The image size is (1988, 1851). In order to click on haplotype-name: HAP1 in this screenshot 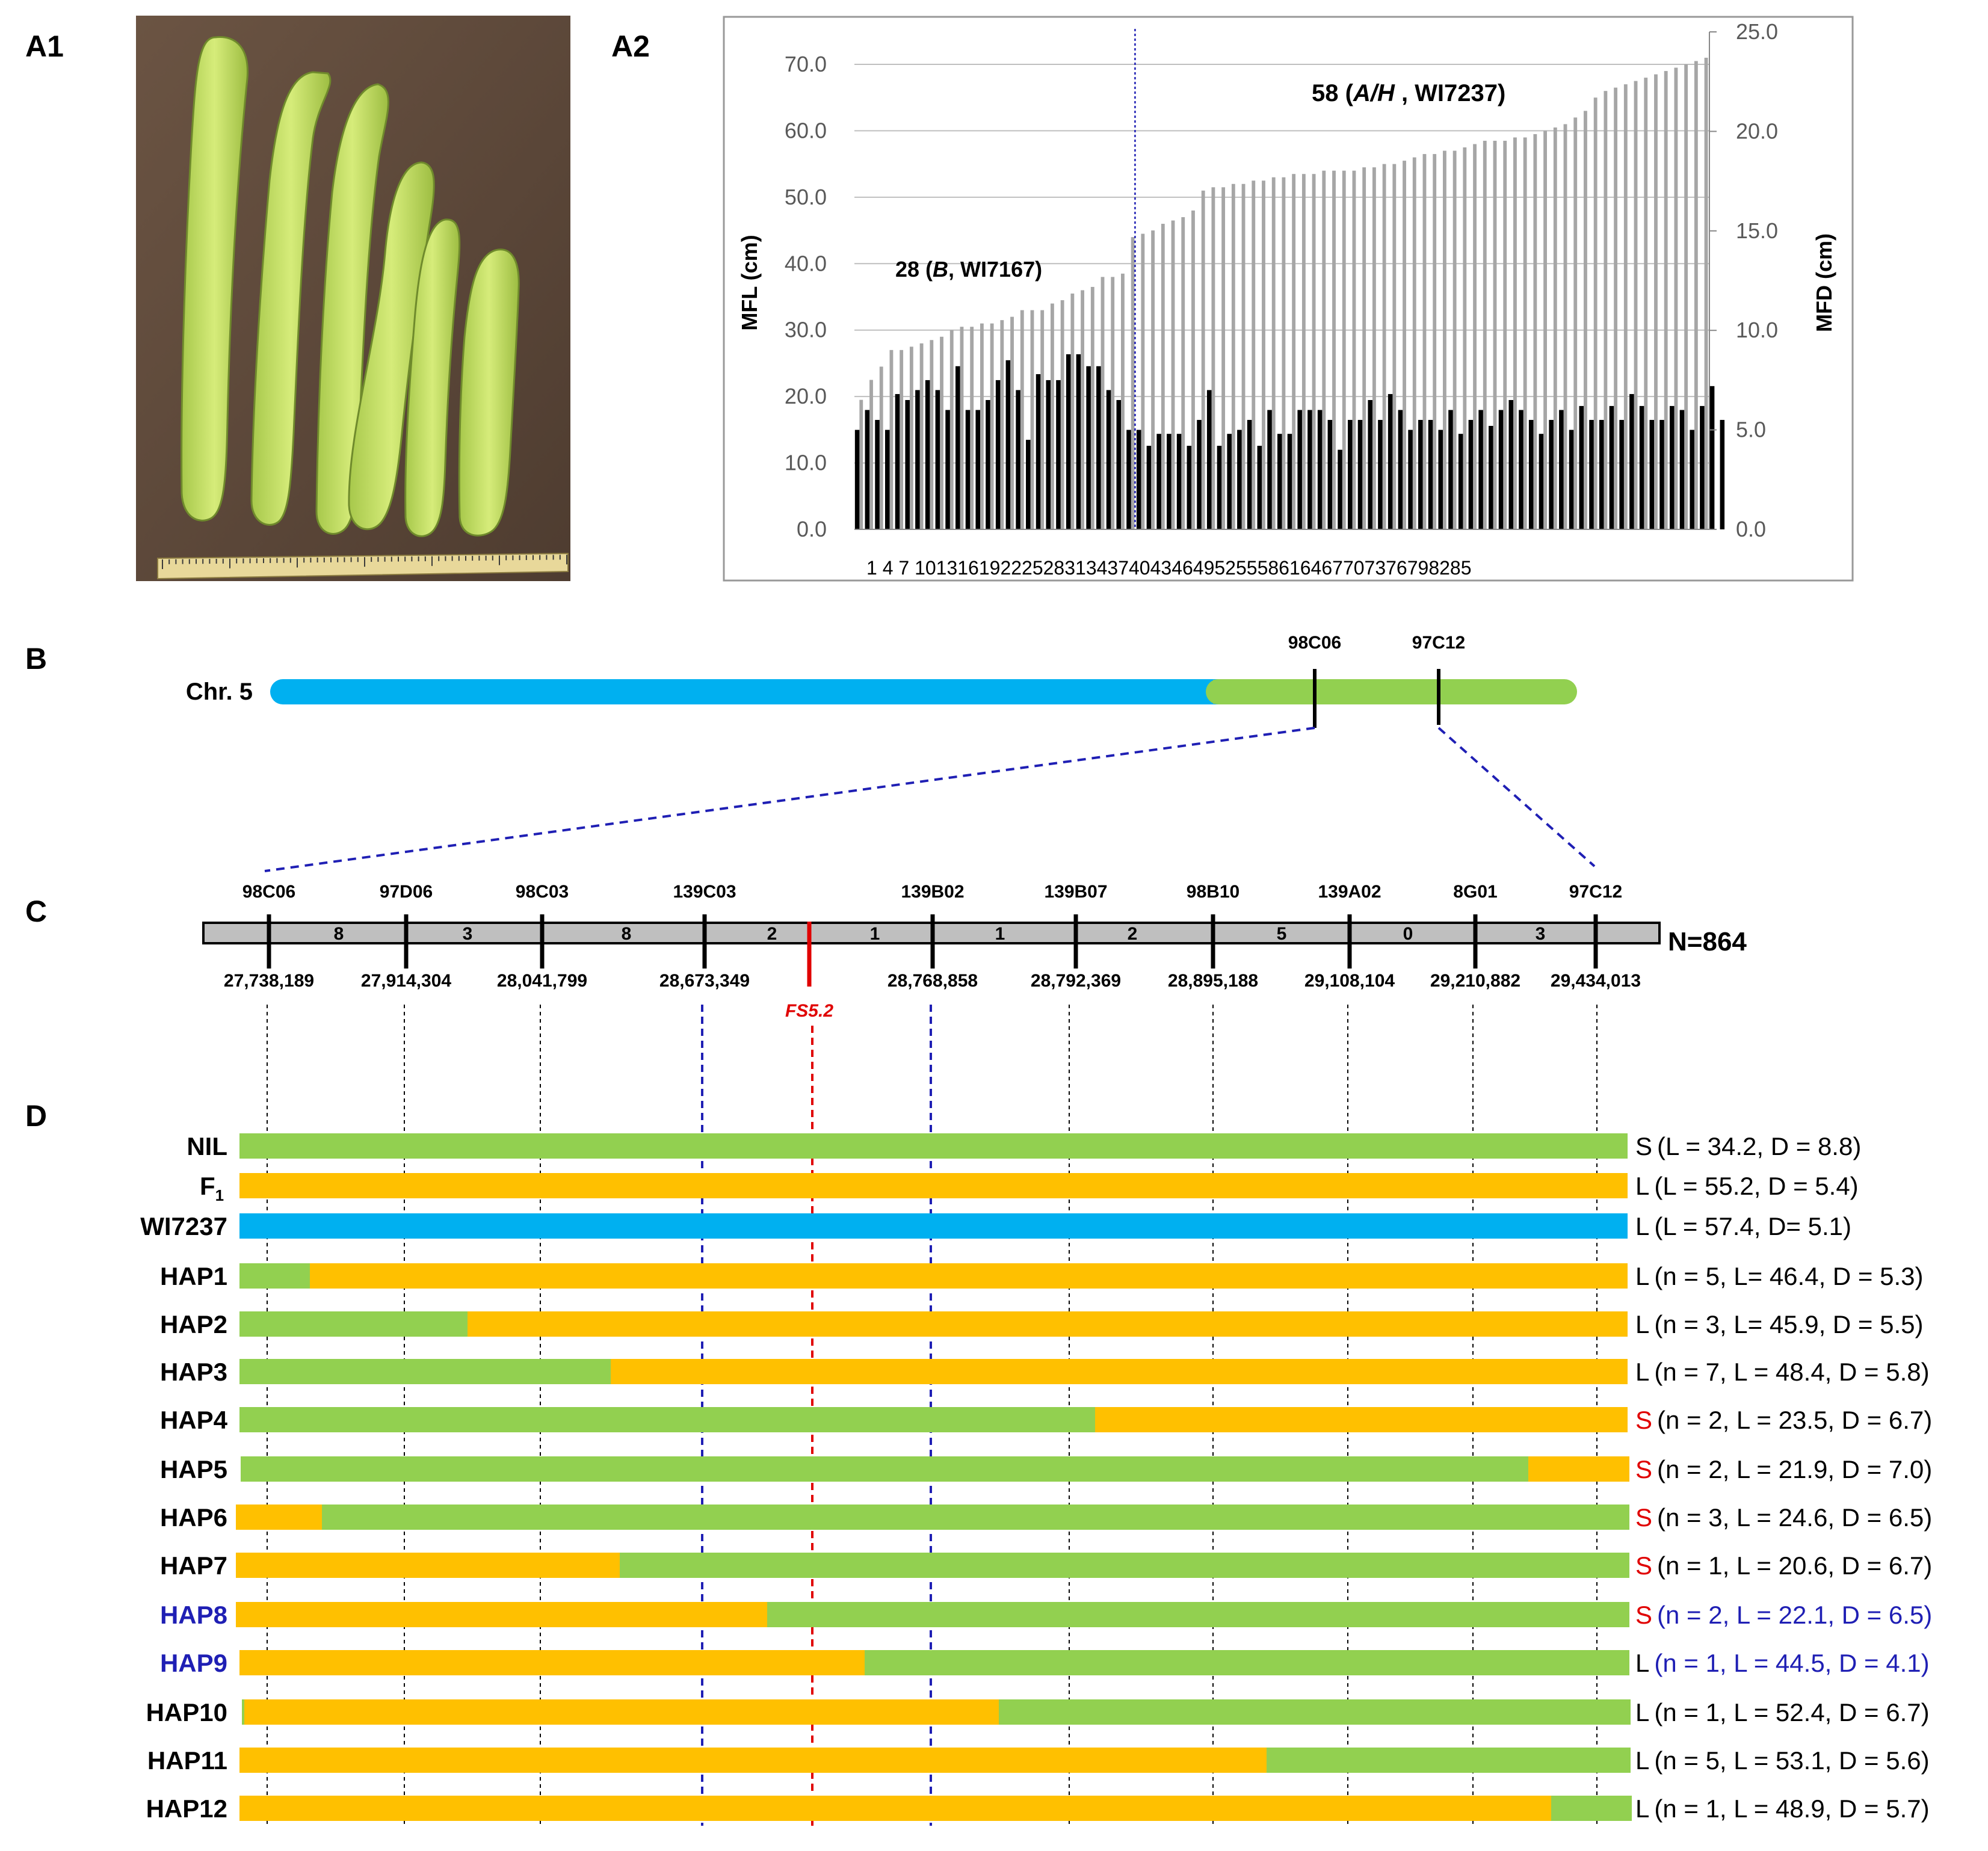, I will do `click(193, 1276)`.